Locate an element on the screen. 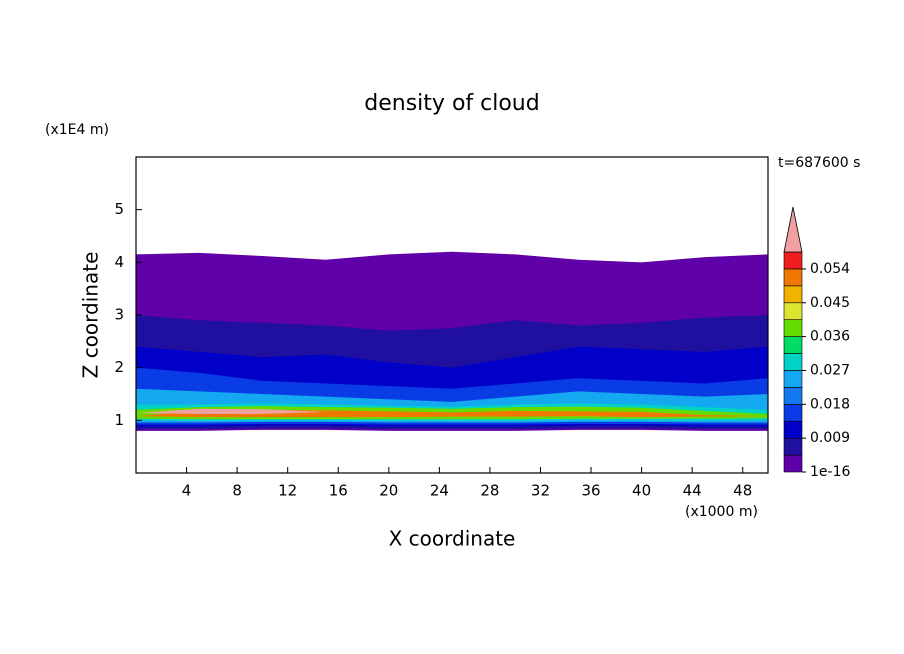 This screenshot has width=904, height=654. chart-title: density of cloud is located at coordinates (451, 103).